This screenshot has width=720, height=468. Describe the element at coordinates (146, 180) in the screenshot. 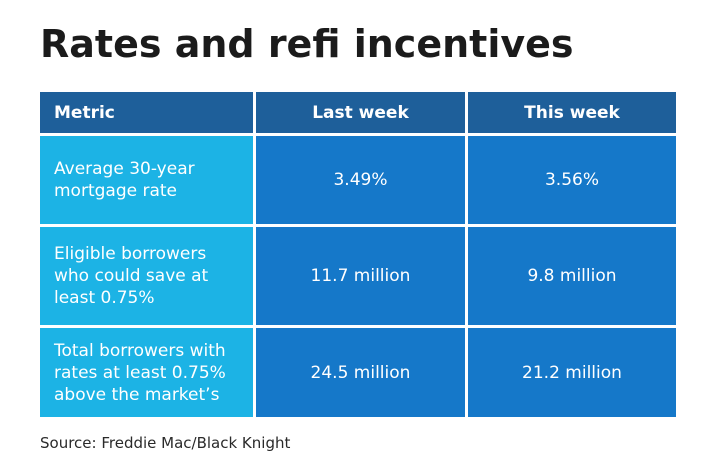

I see `row-1-metric: Average 30-year mortgage rate` at that location.